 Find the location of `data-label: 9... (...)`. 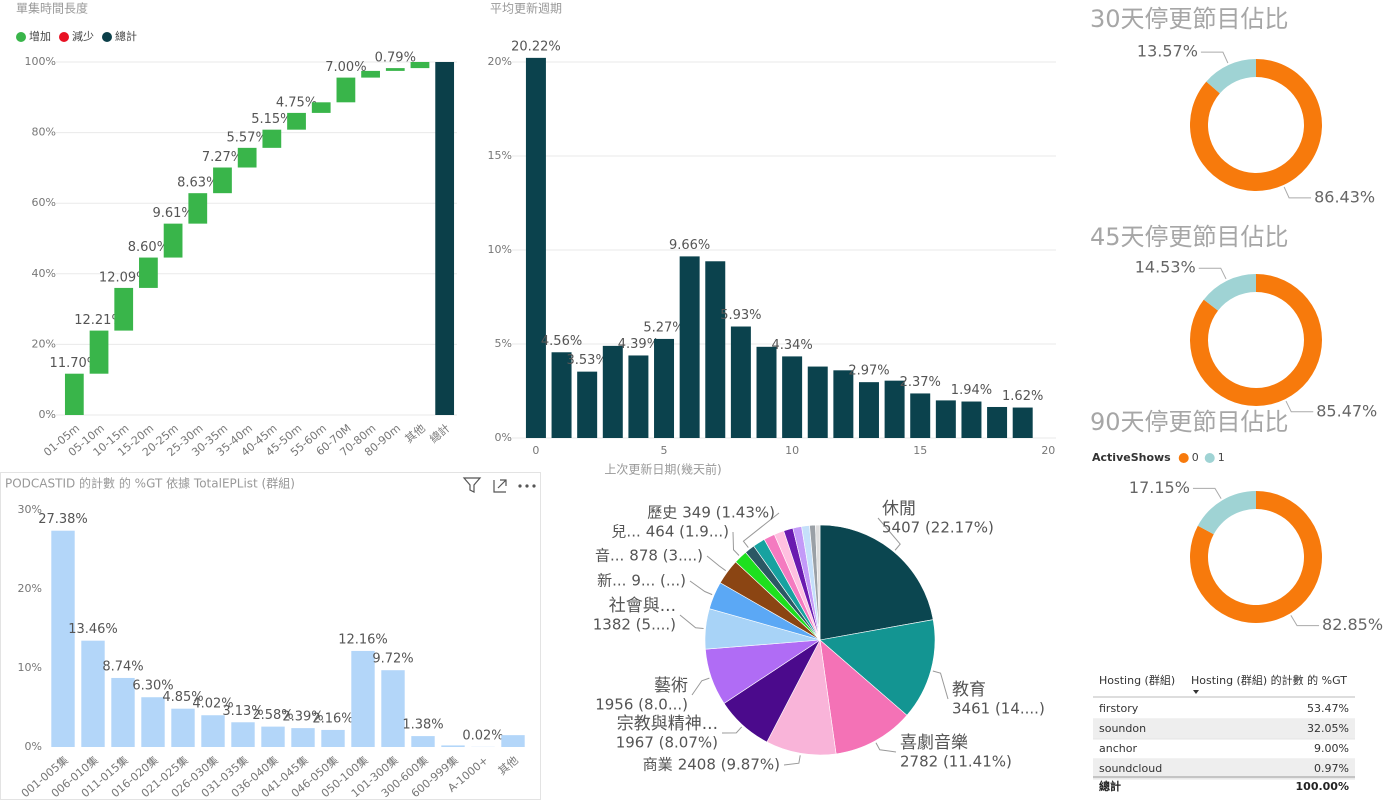

data-label: 9... (...) is located at coordinates (658, 581).